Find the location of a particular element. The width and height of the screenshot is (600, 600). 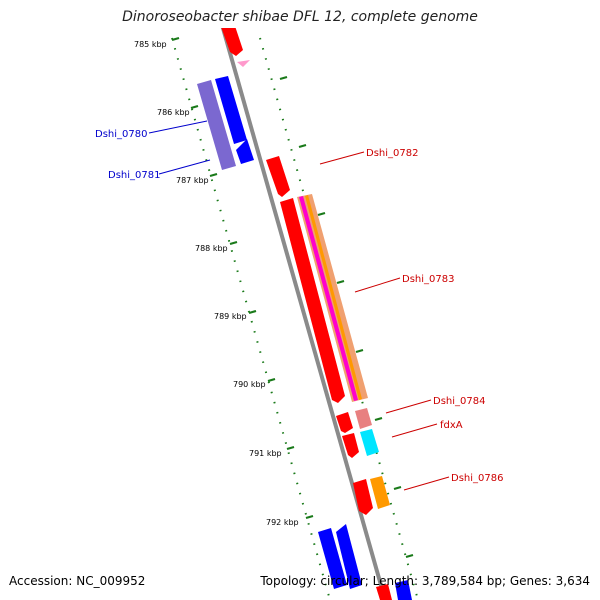

scale-label: 791 kbp is located at coordinates (265, 453).